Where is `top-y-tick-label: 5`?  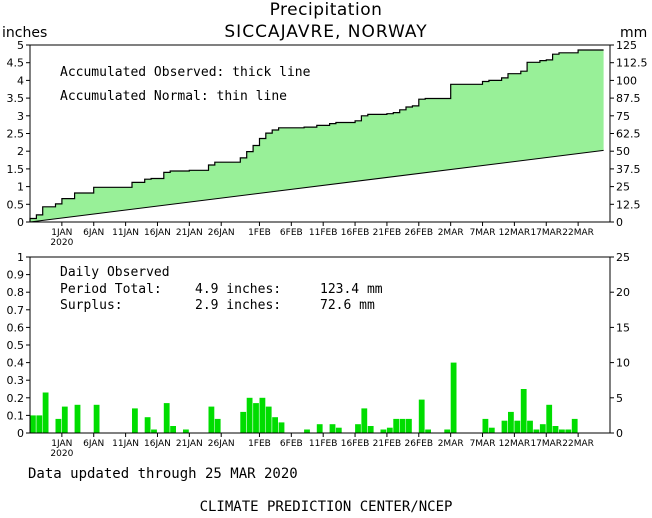 top-y-tick-label: 5 is located at coordinates (20, 45).